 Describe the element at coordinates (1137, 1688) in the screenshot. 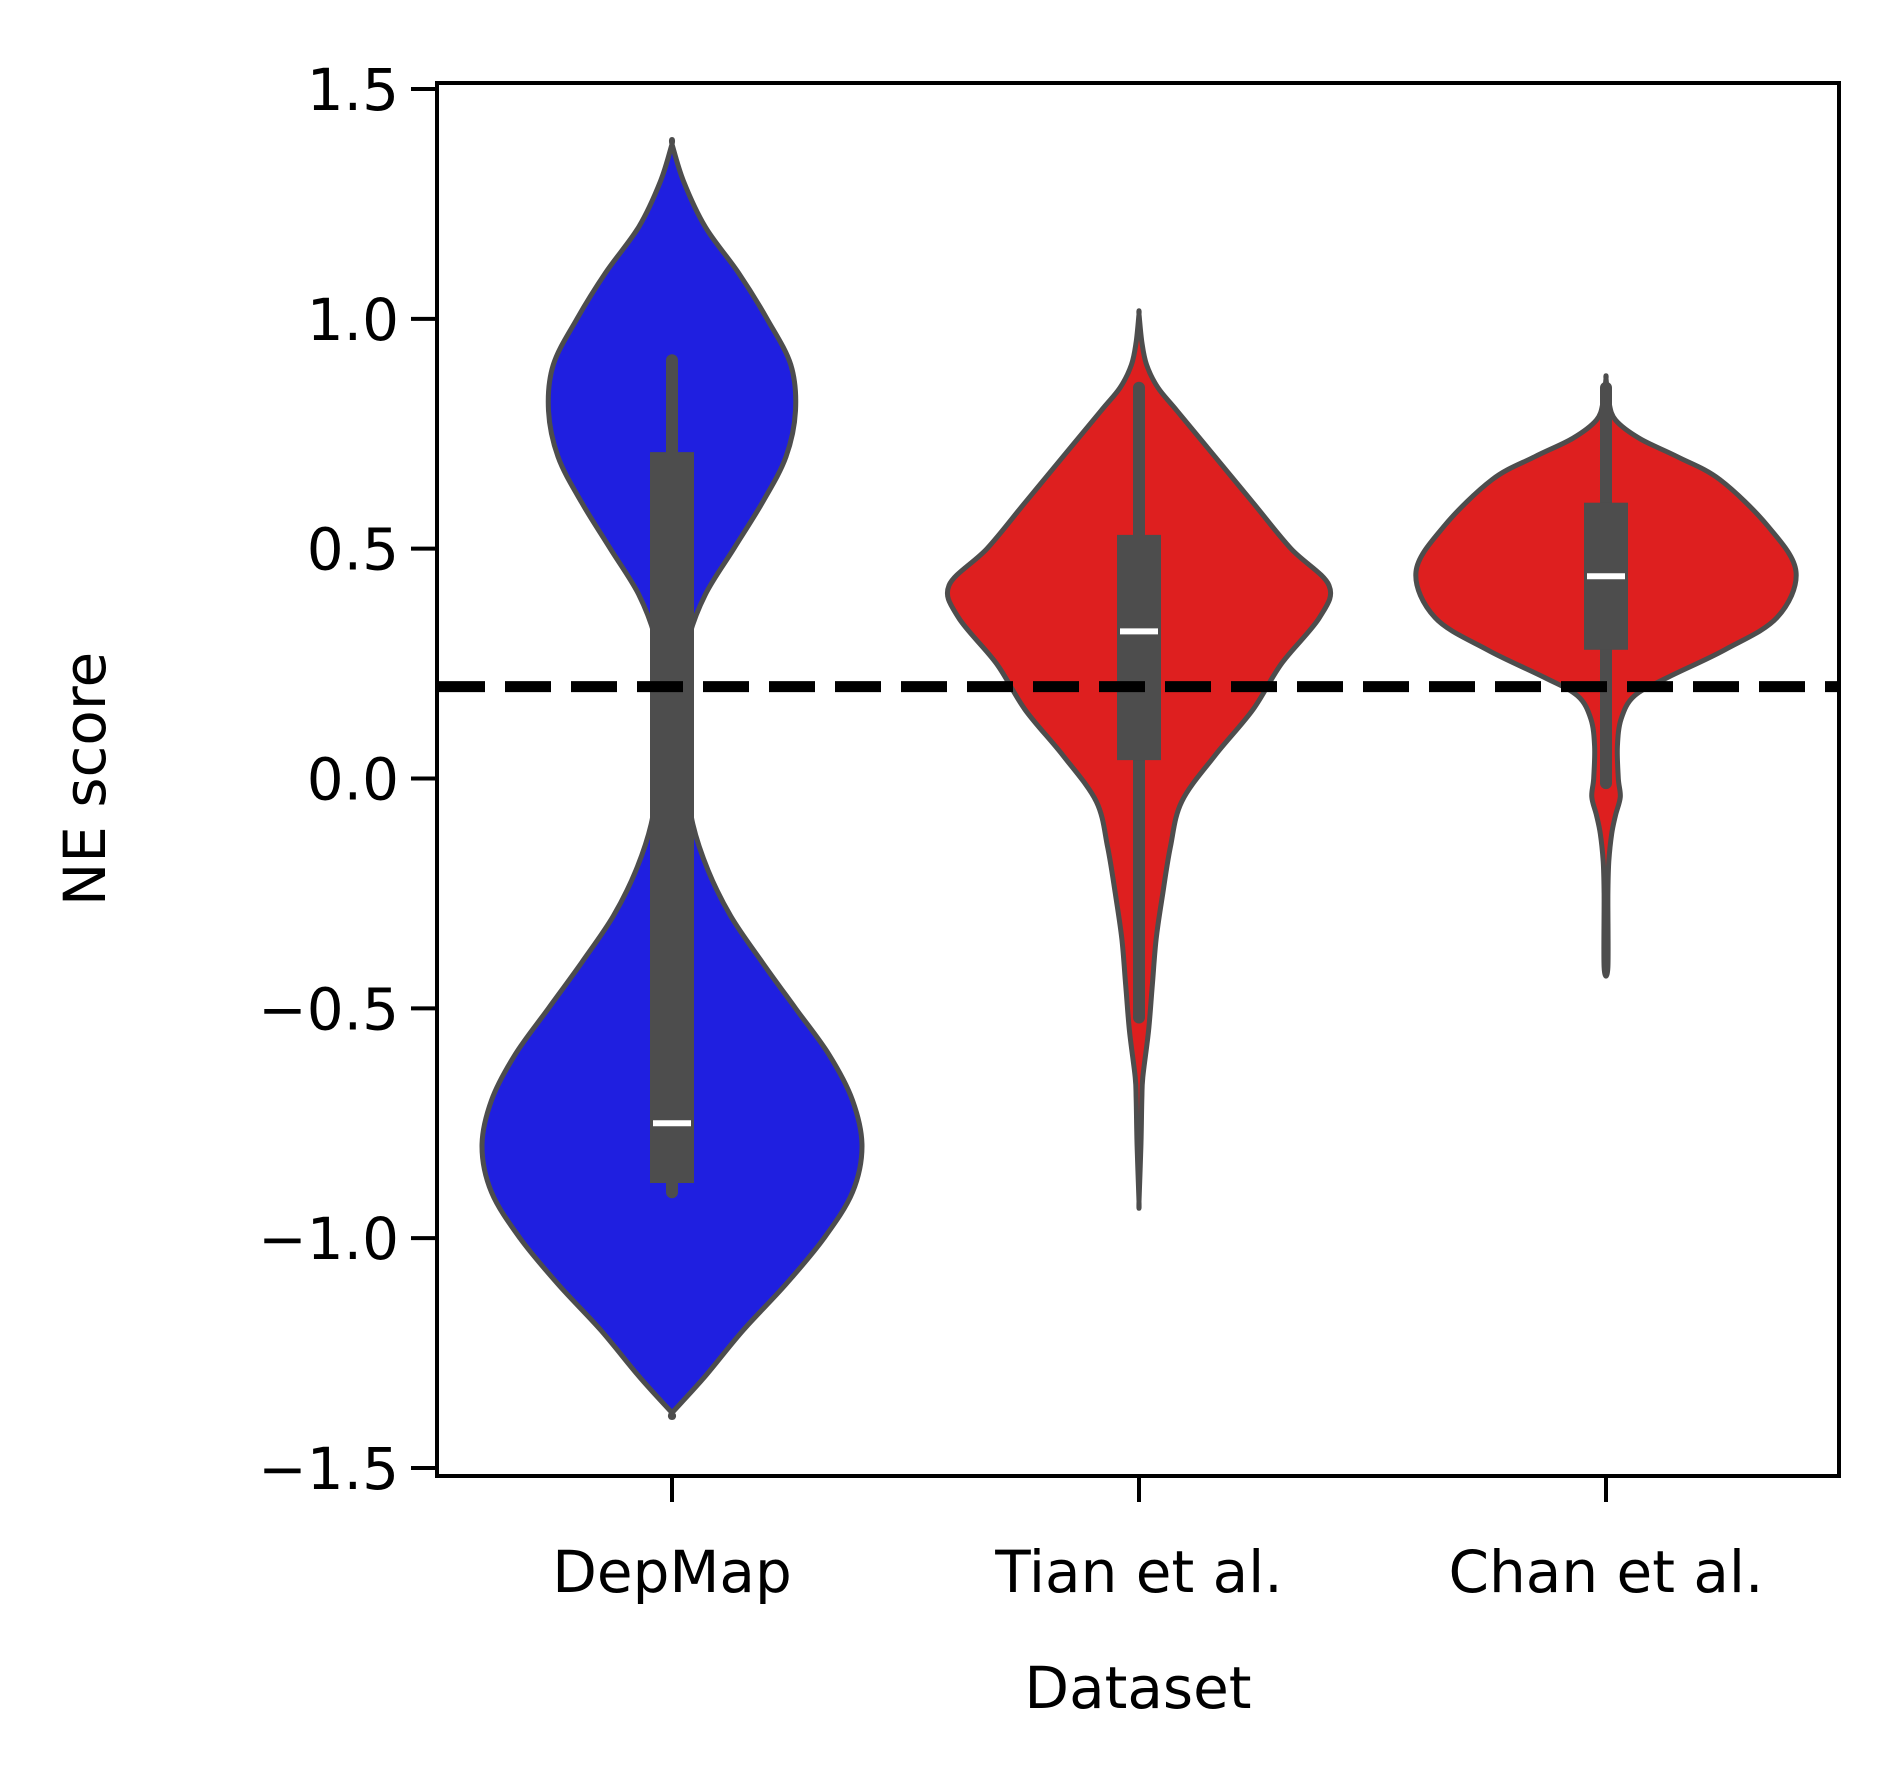

I see `x-axis-label: Dataset` at that location.